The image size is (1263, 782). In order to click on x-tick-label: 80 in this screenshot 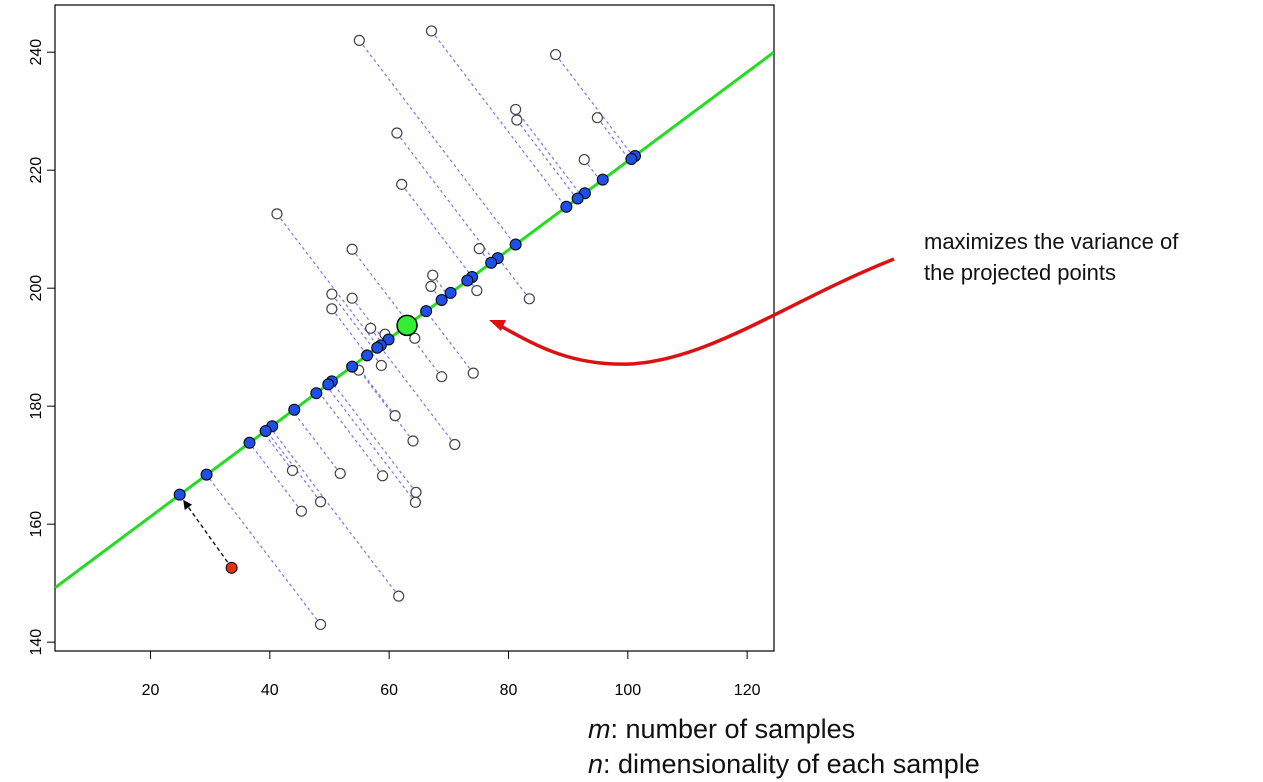, I will do `click(509, 690)`.